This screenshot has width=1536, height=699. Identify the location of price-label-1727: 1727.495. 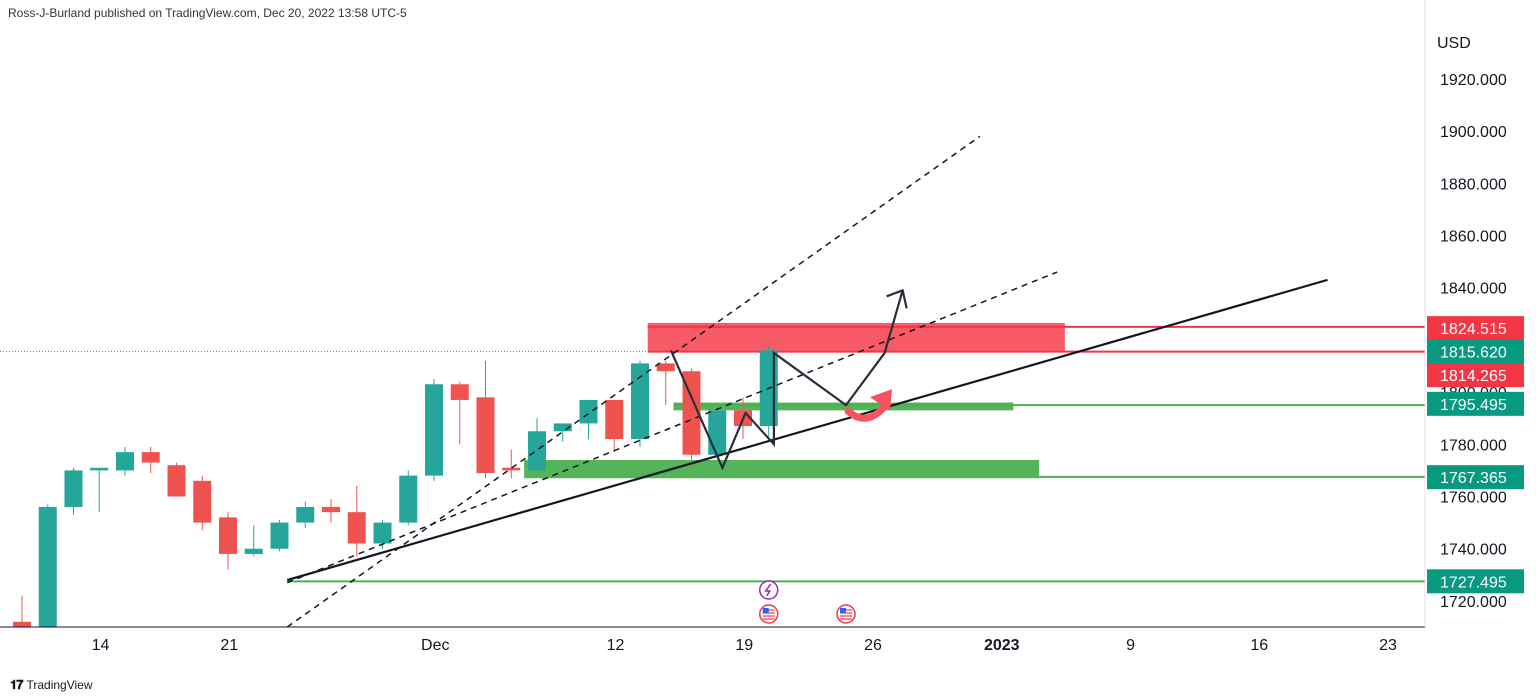
(1475, 581).